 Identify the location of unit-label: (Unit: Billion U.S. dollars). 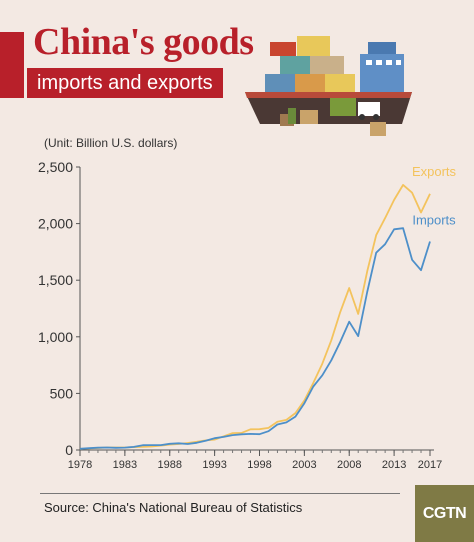
(111, 143).